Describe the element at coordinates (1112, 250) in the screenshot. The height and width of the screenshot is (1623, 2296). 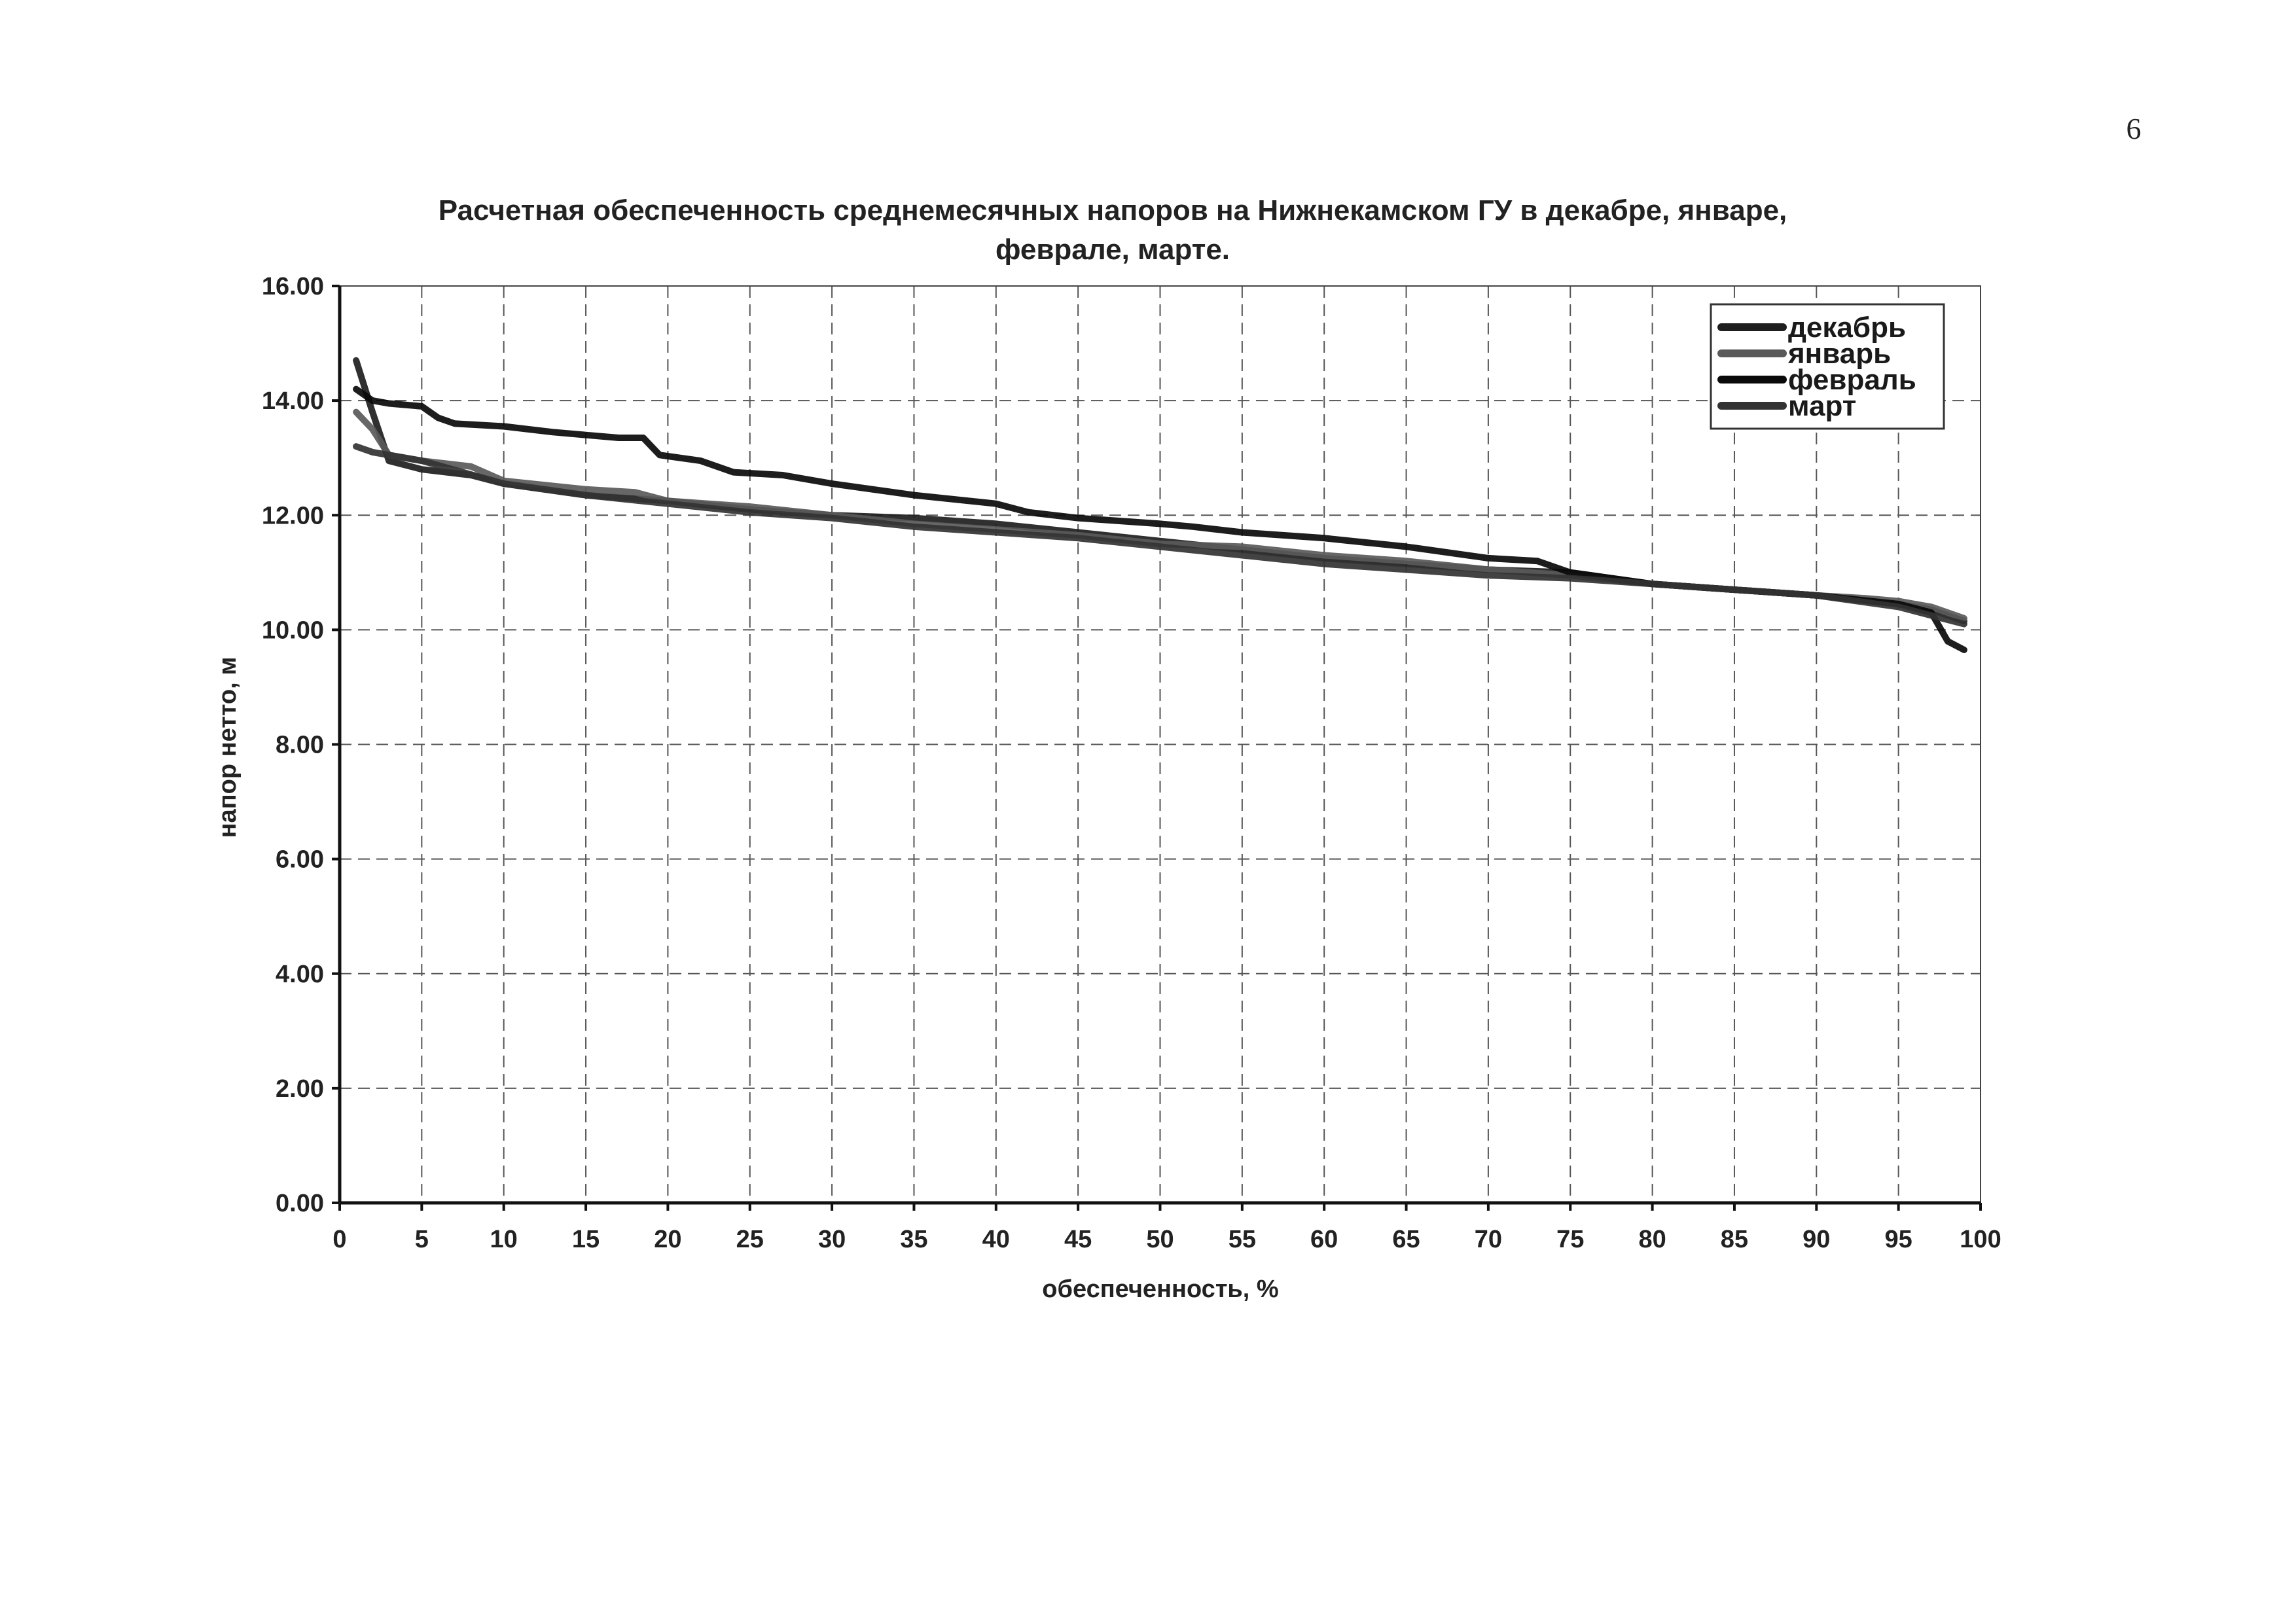
I see `chart-title-line-2: феврале, марте.` at that location.